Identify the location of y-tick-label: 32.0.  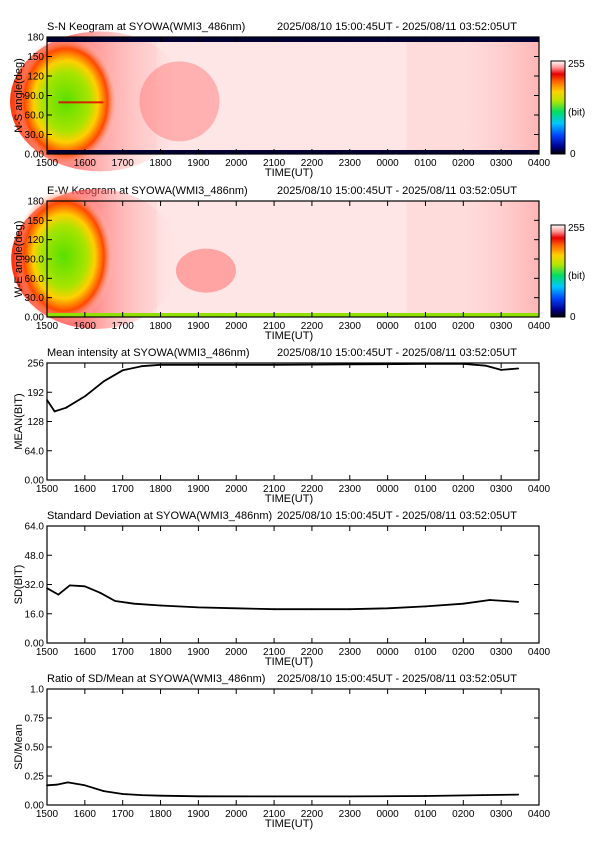
(35, 585).